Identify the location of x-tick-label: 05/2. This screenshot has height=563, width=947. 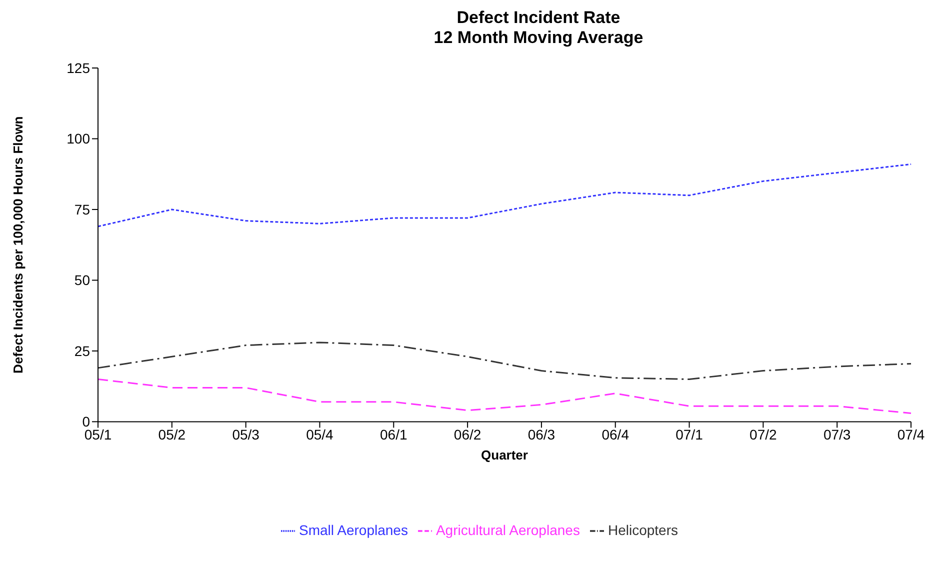
(172, 434).